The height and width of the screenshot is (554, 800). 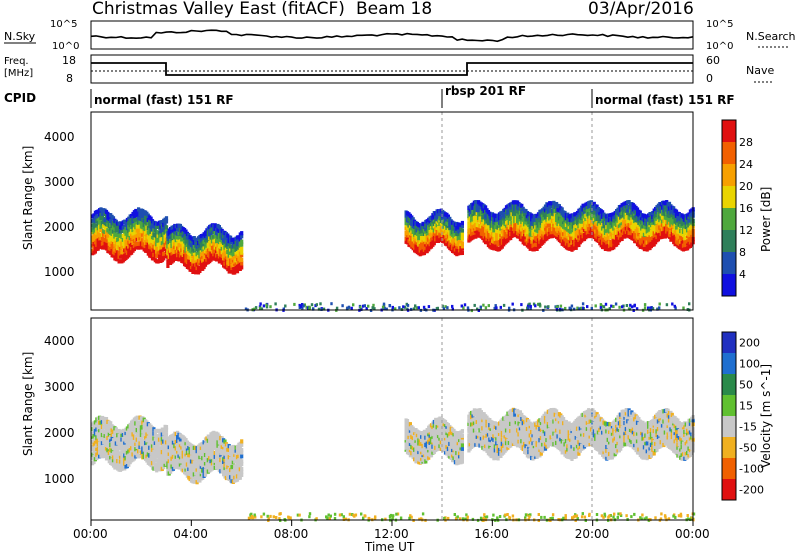 I want to click on cpid-segment-3: normal (fast) 151 RF, so click(x=665, y=100).